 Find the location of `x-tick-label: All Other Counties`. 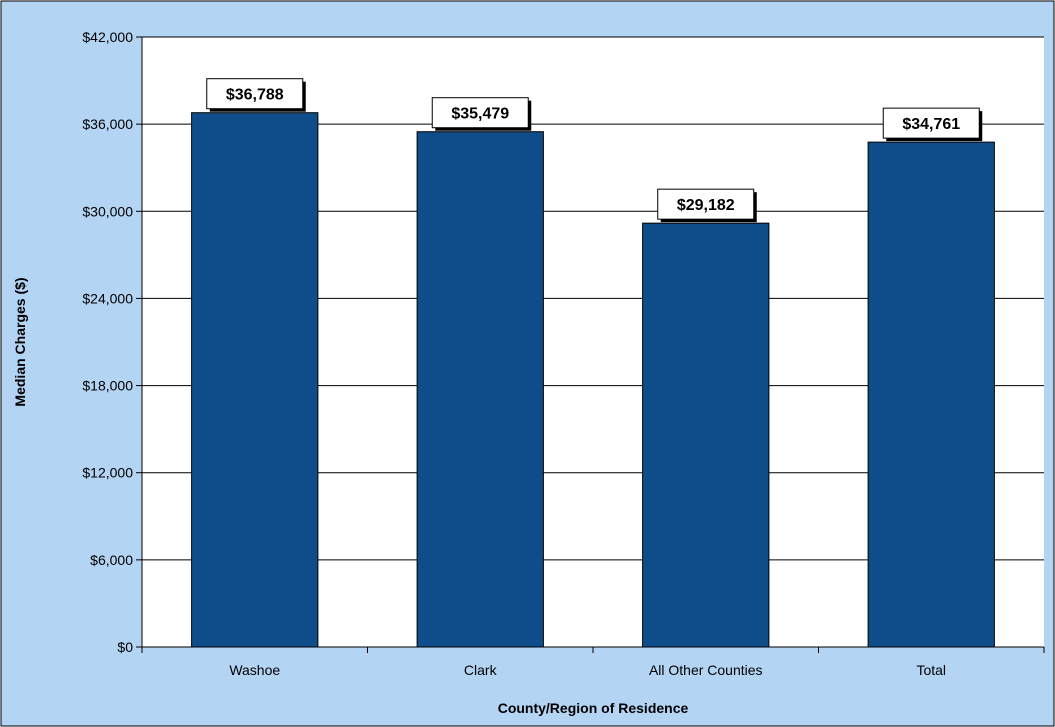

x-tick-label: All Other Counties is located at coordinates (706, 670).